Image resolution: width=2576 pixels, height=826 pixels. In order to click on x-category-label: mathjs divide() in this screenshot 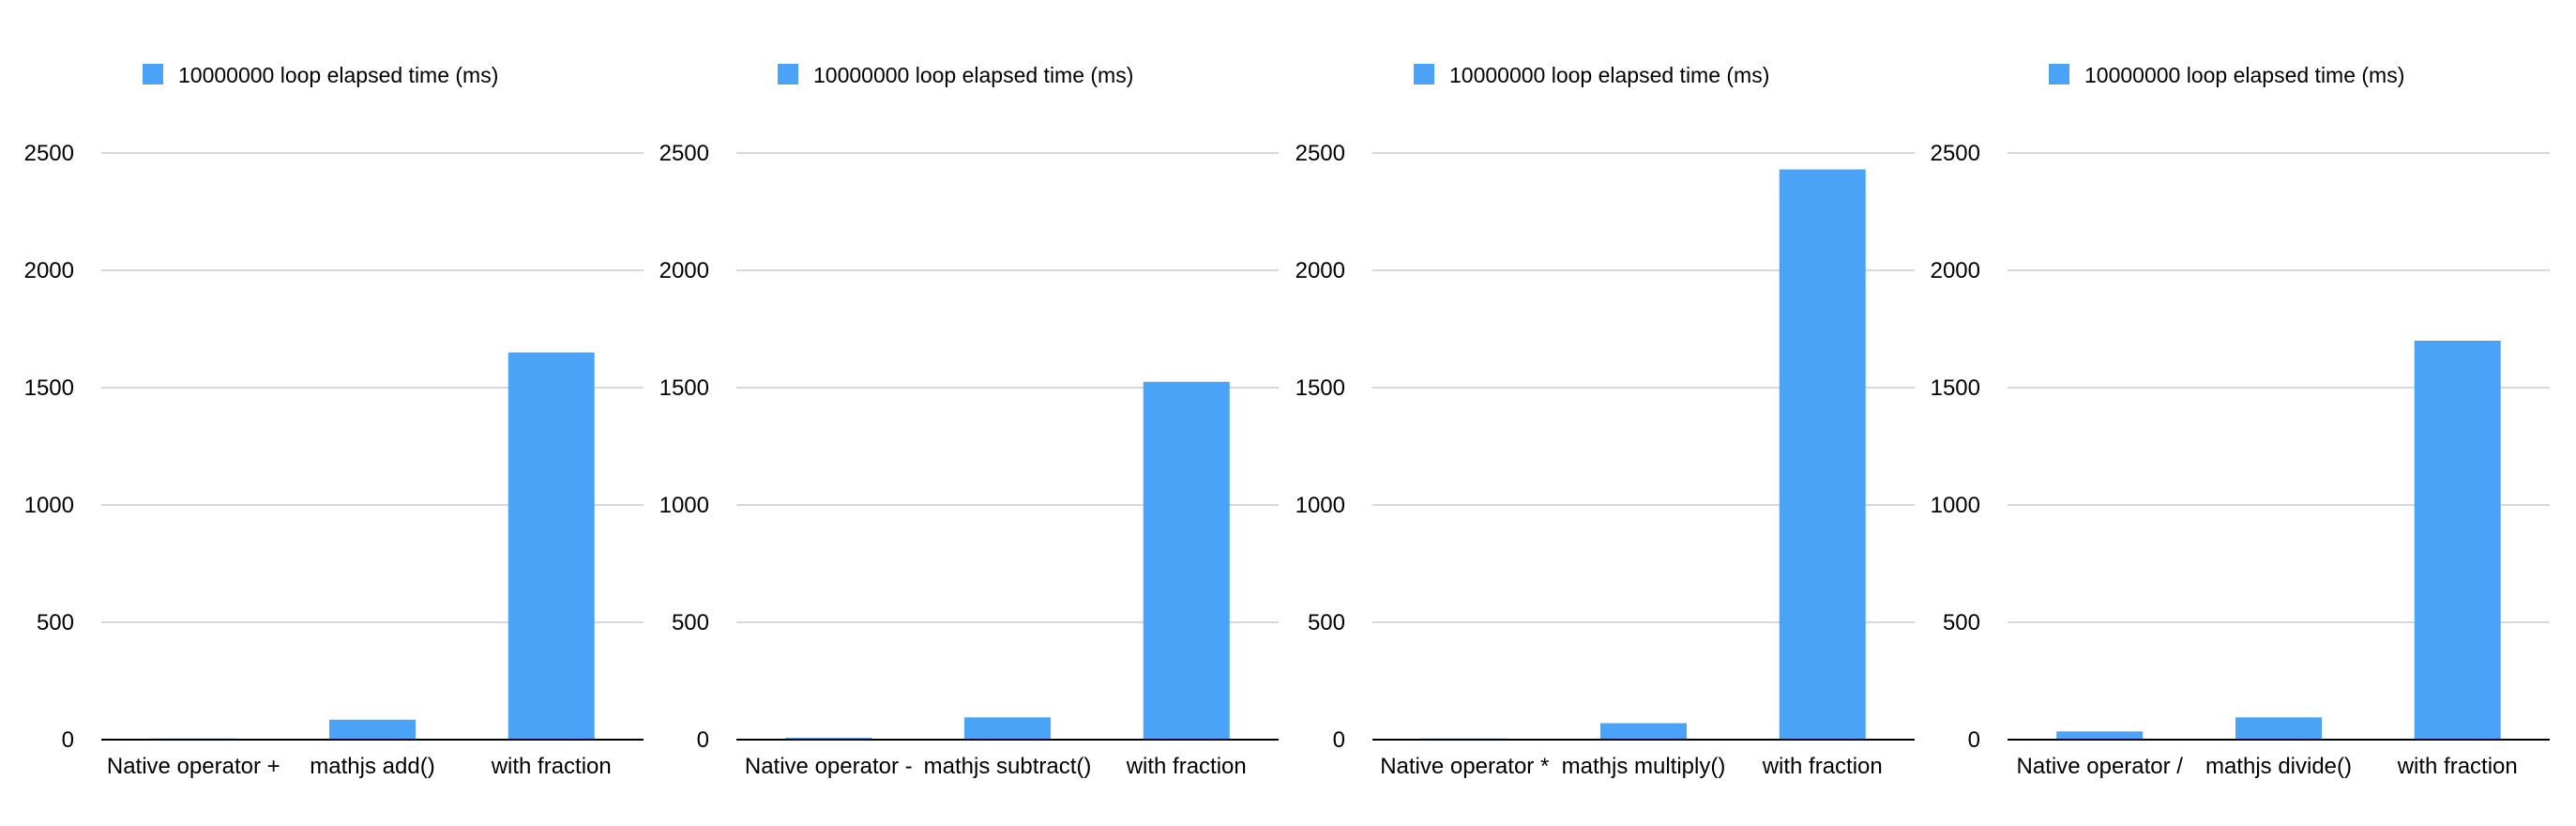, I will do `click(2278, 766)`.